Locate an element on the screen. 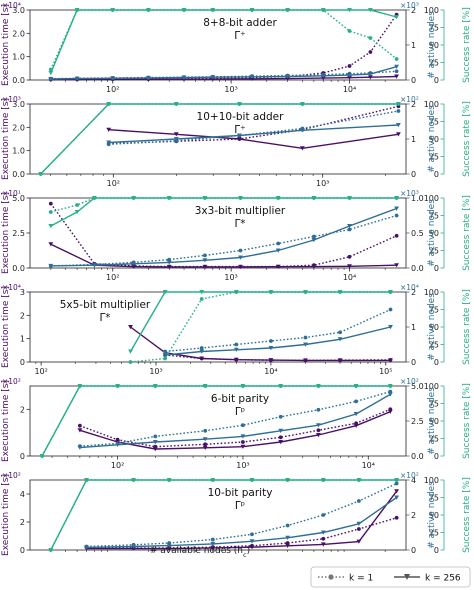 The height and width of the screenshot is (590, 474). panel-title: 8+8-bit adder is located at coordinates (240, 23).